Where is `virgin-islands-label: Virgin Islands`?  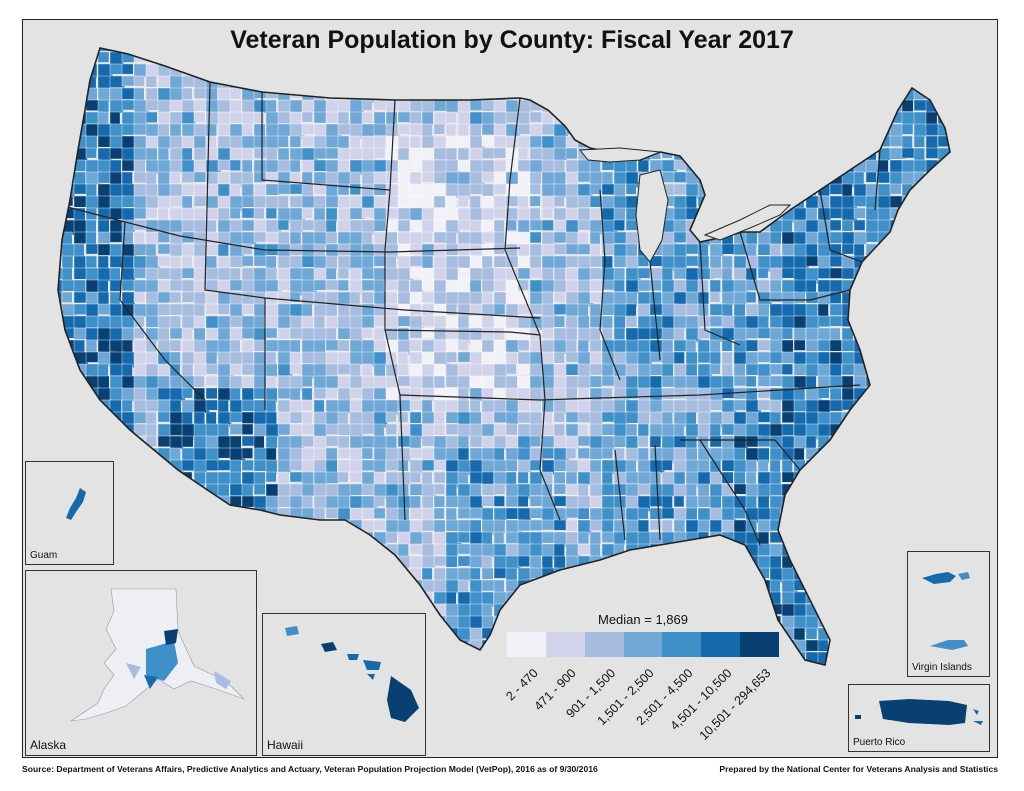
virgin-islands-label: Virgin Islands is located at coordinates (942, 667).